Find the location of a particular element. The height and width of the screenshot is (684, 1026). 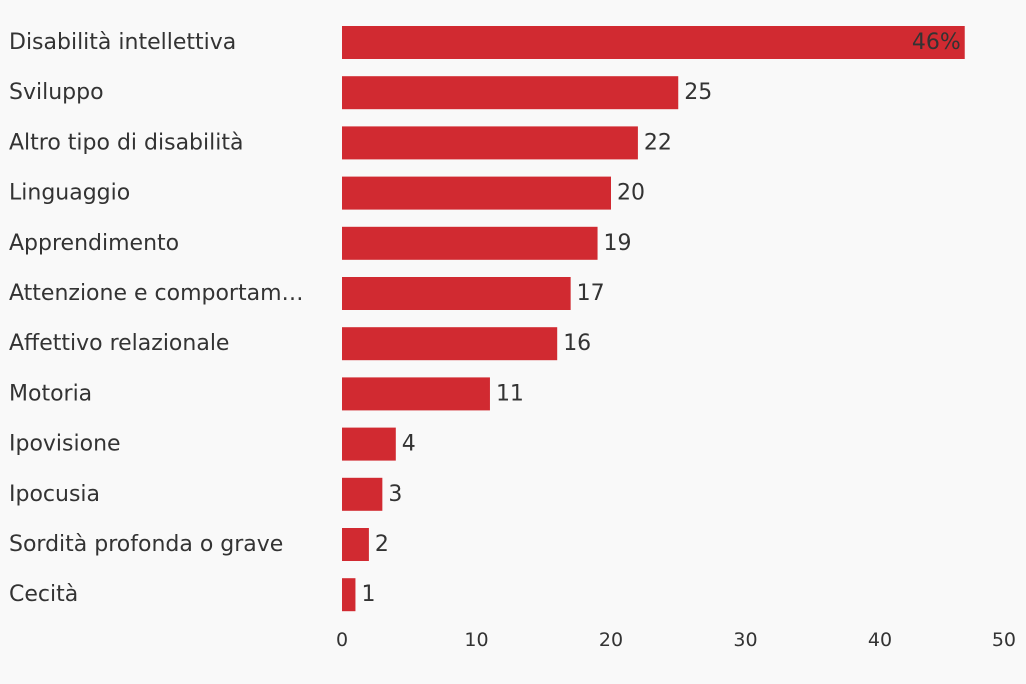

value-label-10: 2 is located at coordinates (382, 544).